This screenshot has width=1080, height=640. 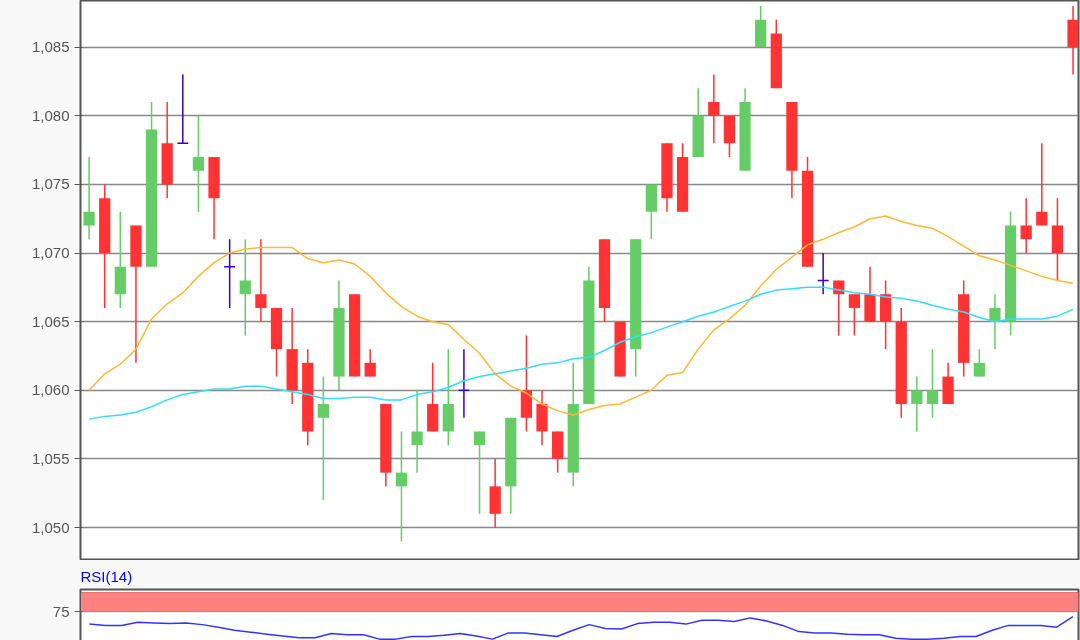 I want to click on y-tick-label: 1,080, so click(x=50, y=115).